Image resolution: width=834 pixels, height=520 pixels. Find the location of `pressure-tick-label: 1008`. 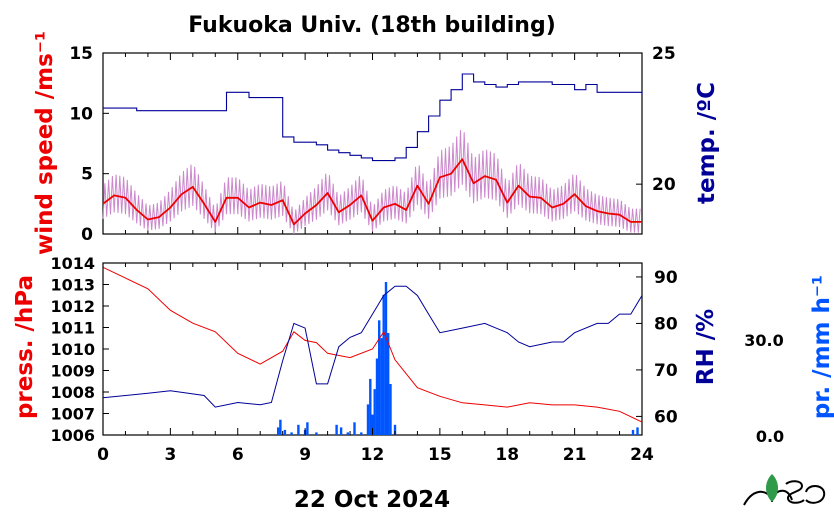

pressure-tick-label: 1008 is located at coordinates (72, 392).